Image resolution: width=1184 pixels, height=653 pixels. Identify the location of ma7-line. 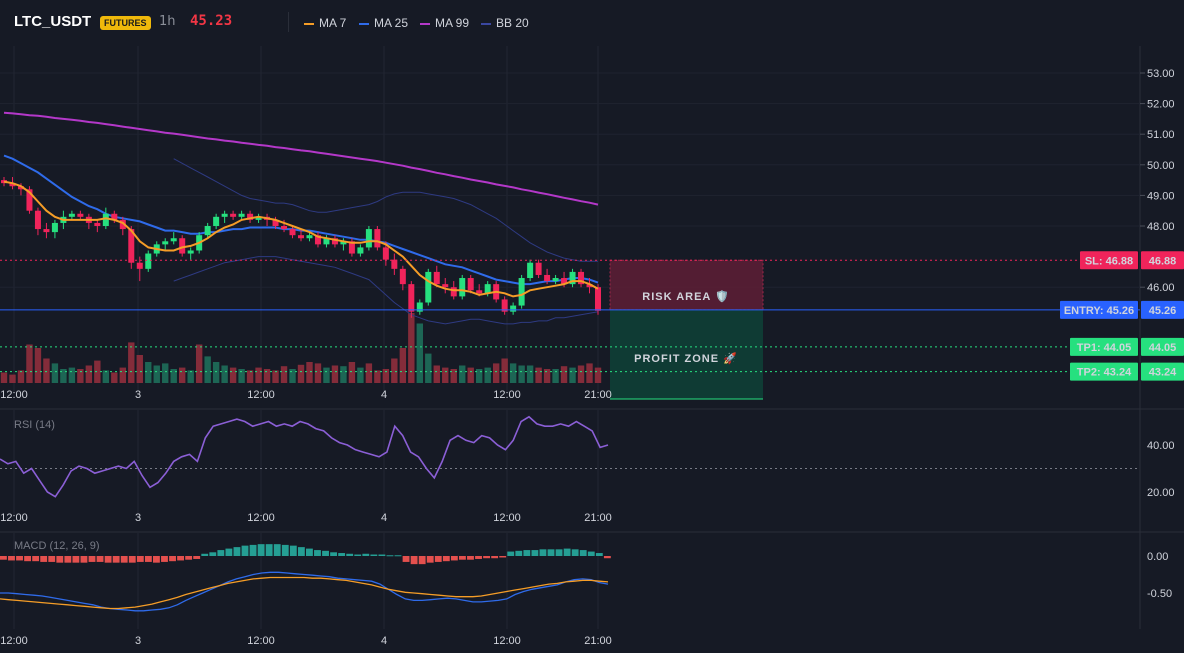
(301, 239).